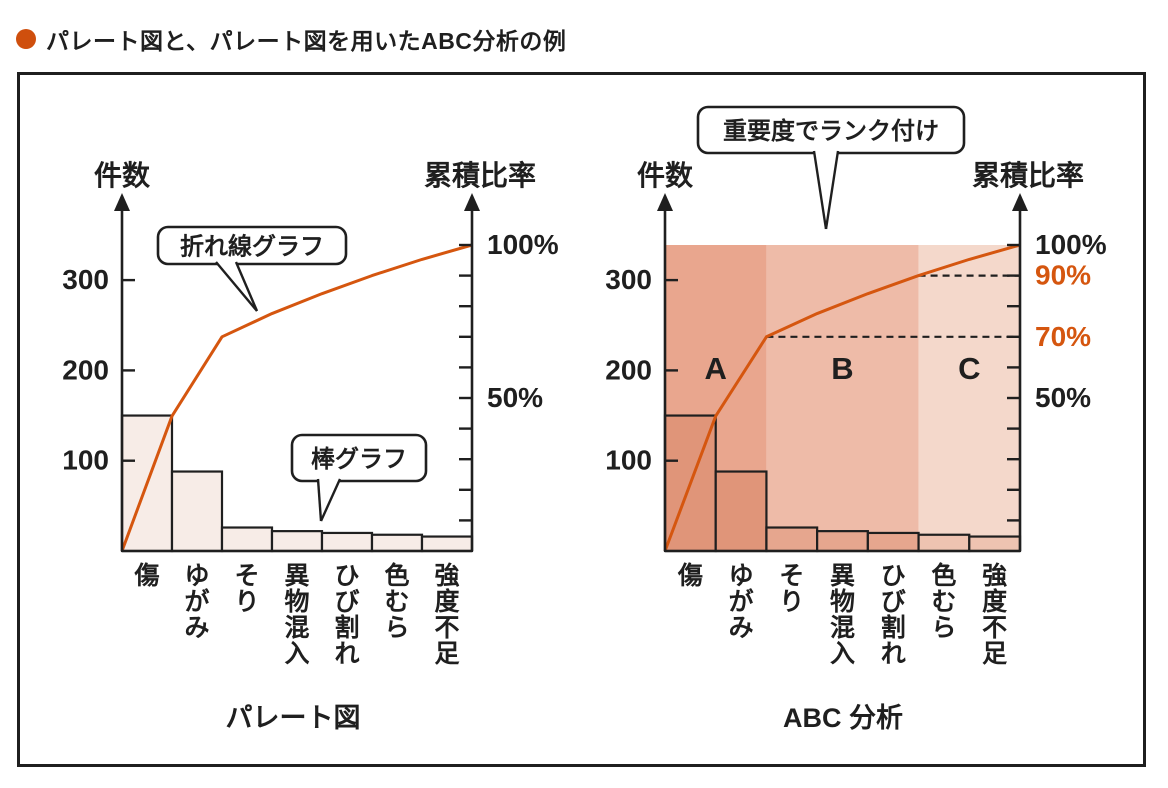  What do you see at coordinates (359, 477) in the screenshot?
I see `callout: 棒グラフ` at bounding box center [359, 477].